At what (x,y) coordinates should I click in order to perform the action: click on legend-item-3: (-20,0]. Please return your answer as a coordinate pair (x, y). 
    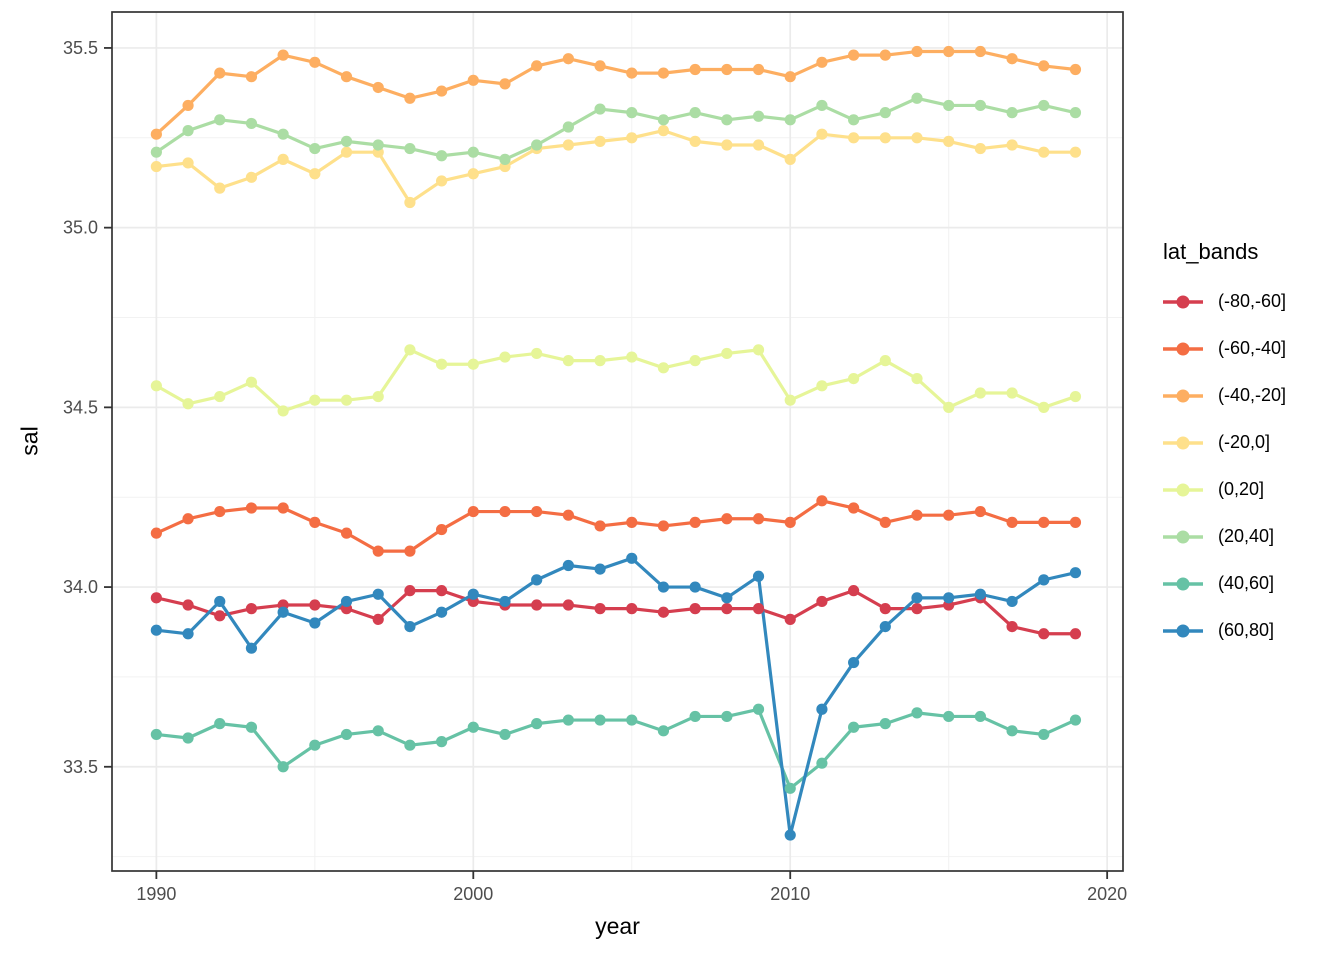
    Looking at the image, I should click on (1224, 442).